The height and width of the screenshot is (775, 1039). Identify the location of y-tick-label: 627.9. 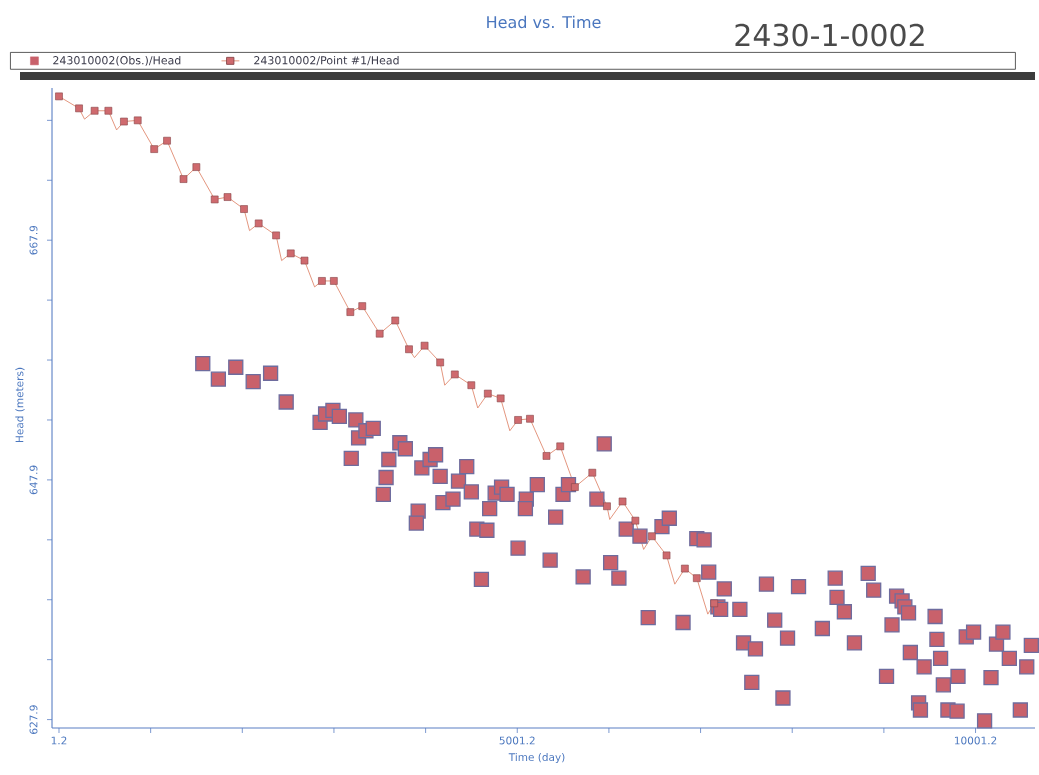
(33, 719).